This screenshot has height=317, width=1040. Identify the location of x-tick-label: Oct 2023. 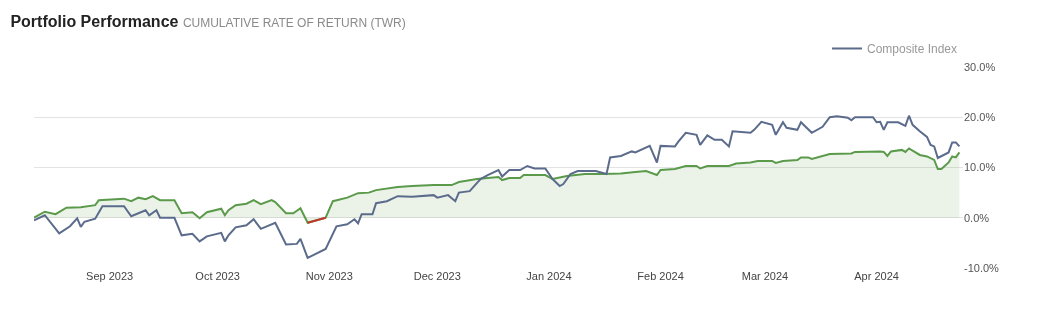
(217, 276).